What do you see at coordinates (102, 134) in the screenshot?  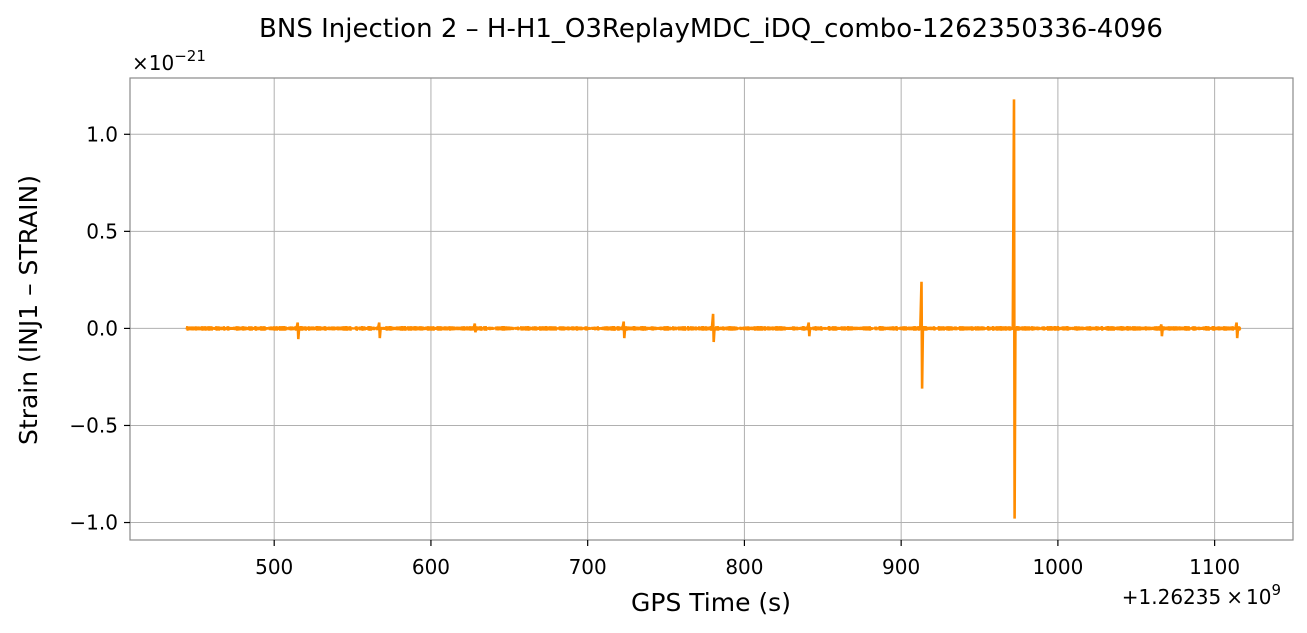 I see `y-tick-label: 1.0` at bounding box center [102, 134].